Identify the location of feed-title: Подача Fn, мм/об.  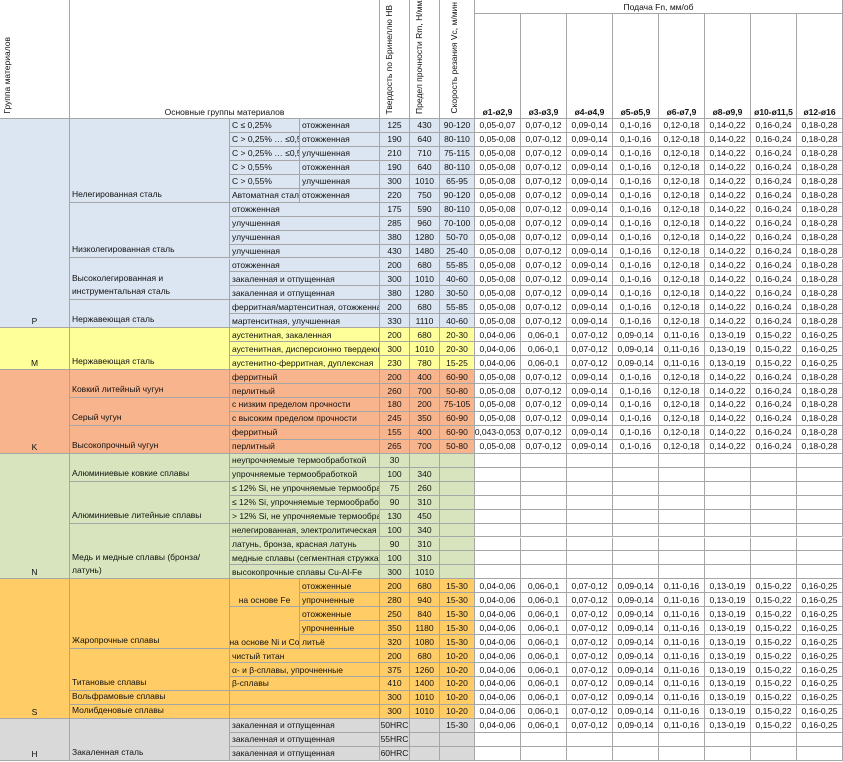
(659, 7).